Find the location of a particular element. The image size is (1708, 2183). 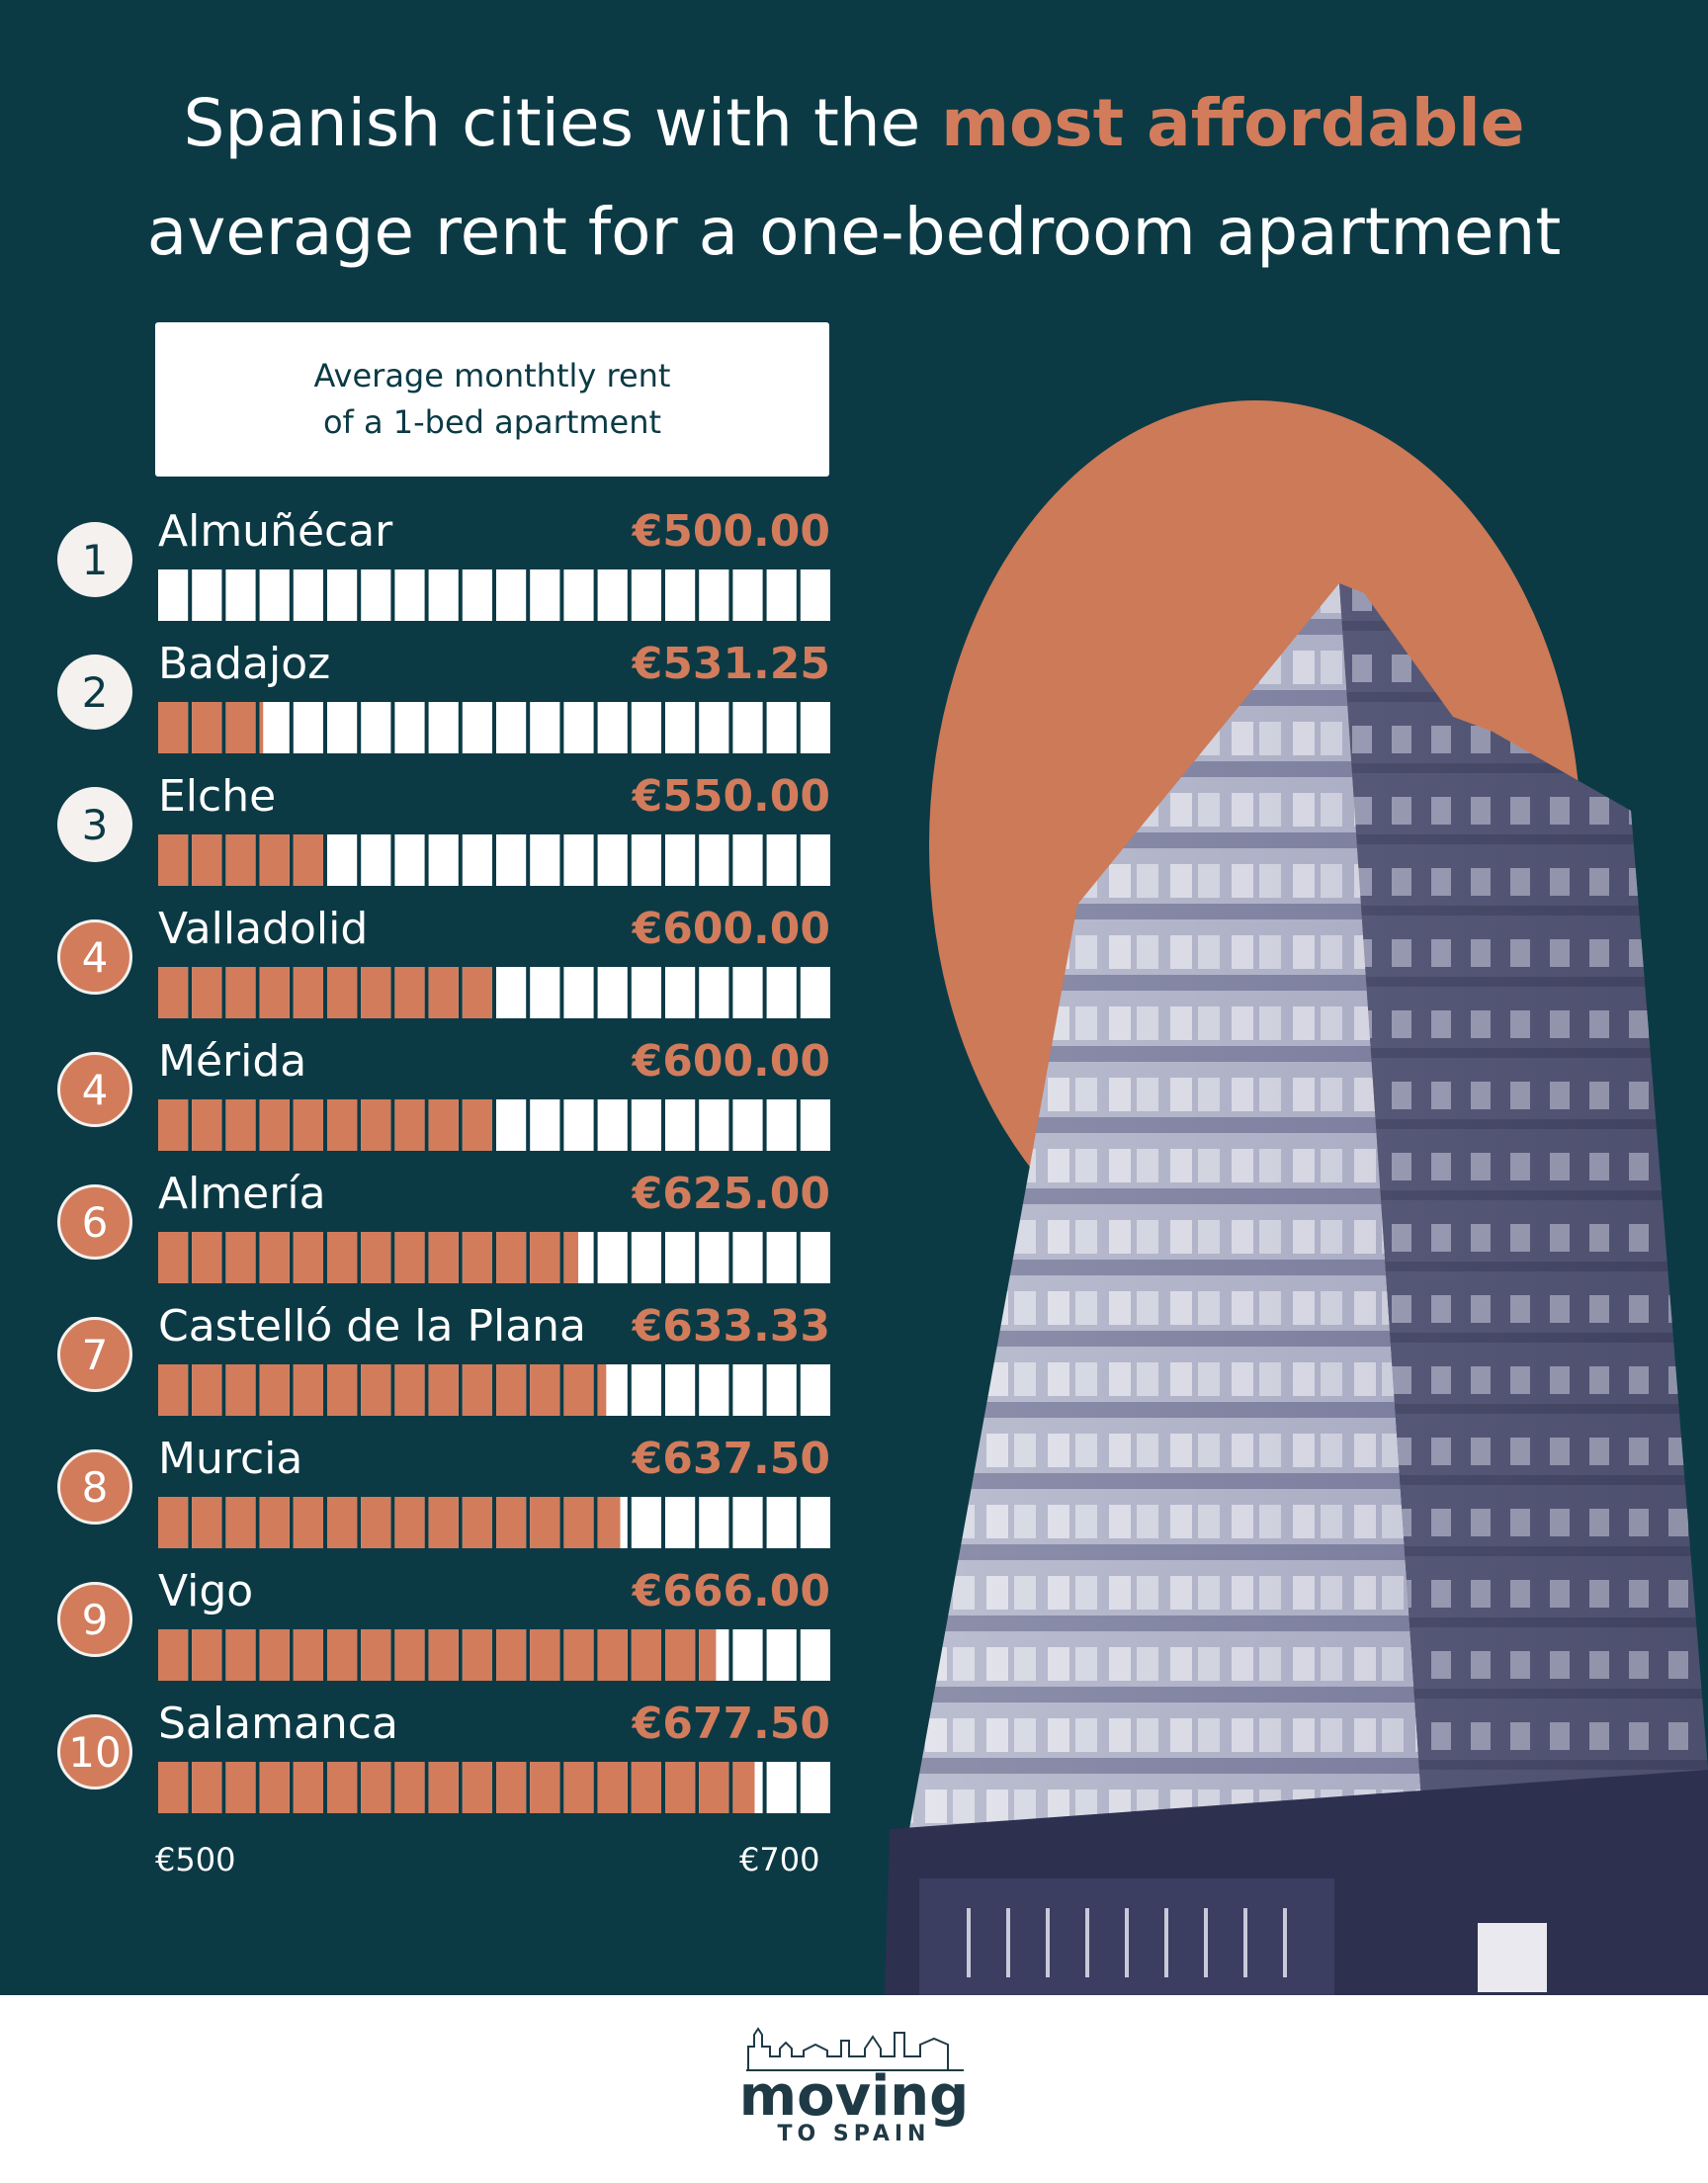

rank-badge: 6 is located at coordinates (94, 1222).